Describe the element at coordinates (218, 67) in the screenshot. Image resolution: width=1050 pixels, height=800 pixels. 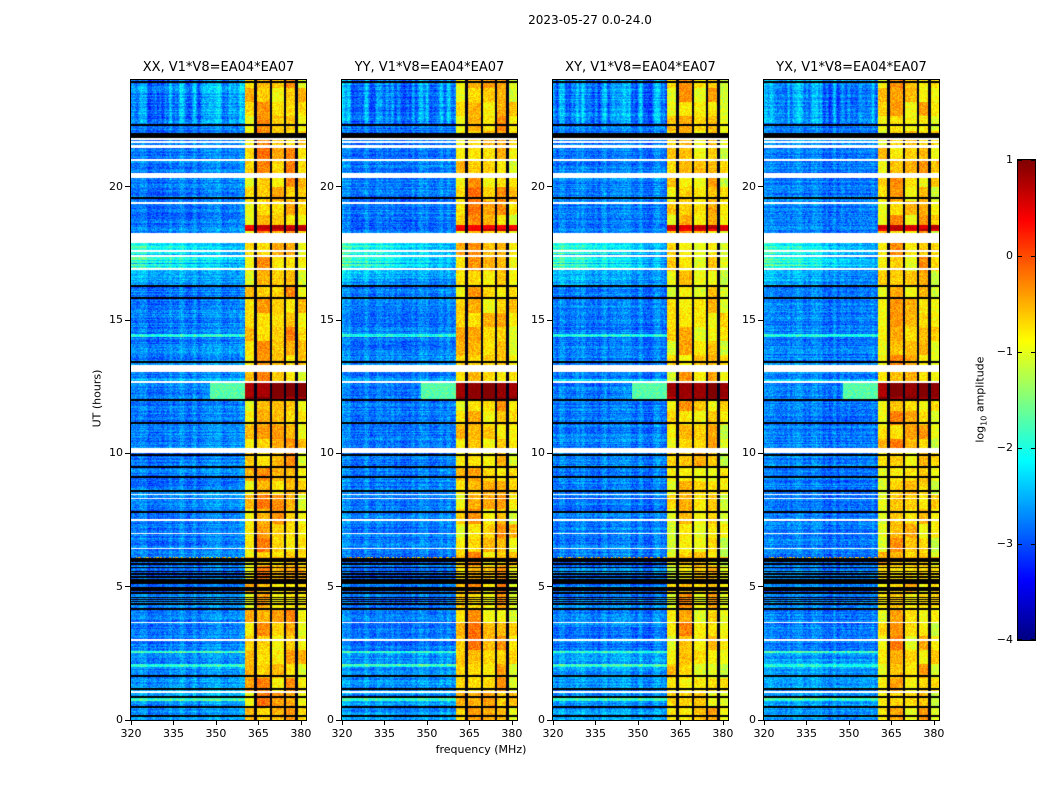
I see `panel-xx-title: XX, V1*V8=EA04*EA07` at that location.